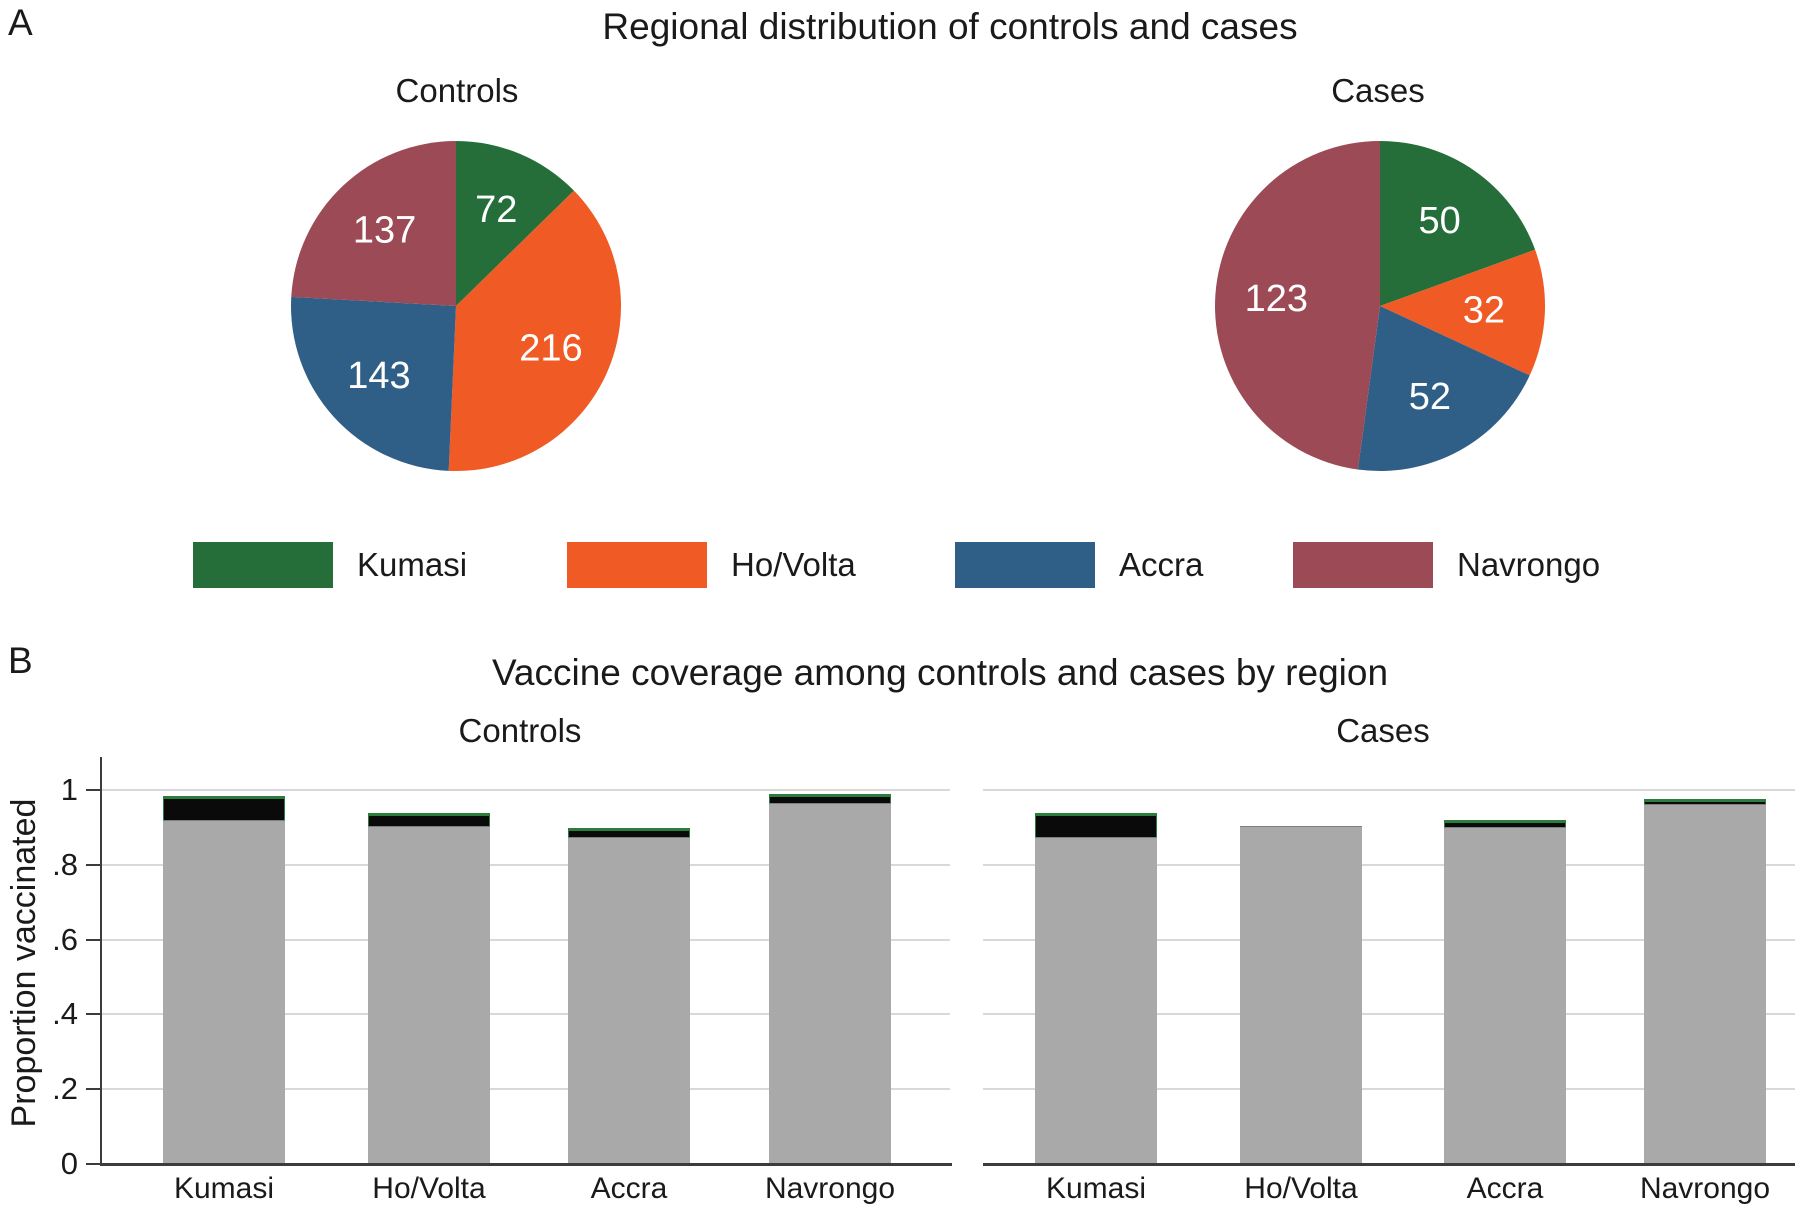  I want to click on y-tick-label: .6, so click(65, 939).